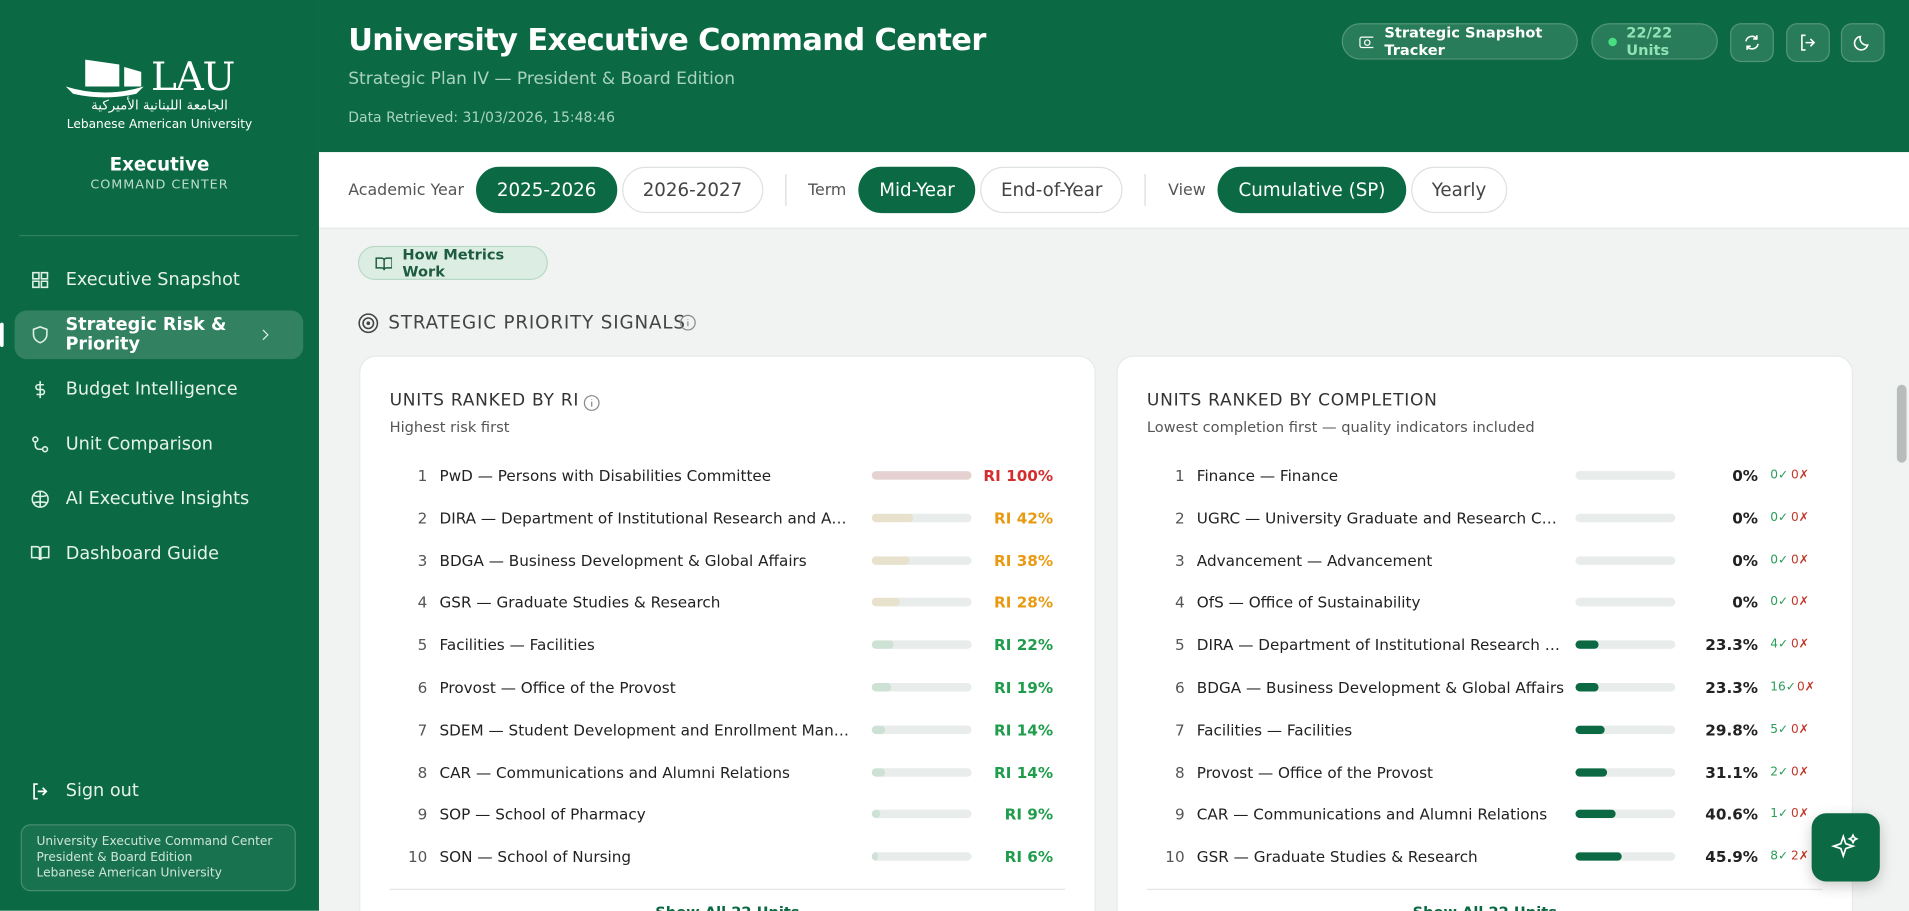 The height and width of the screenshot is (911, 1909). I want to click on nav-item: AI Executive Insights, so click(159, 499).